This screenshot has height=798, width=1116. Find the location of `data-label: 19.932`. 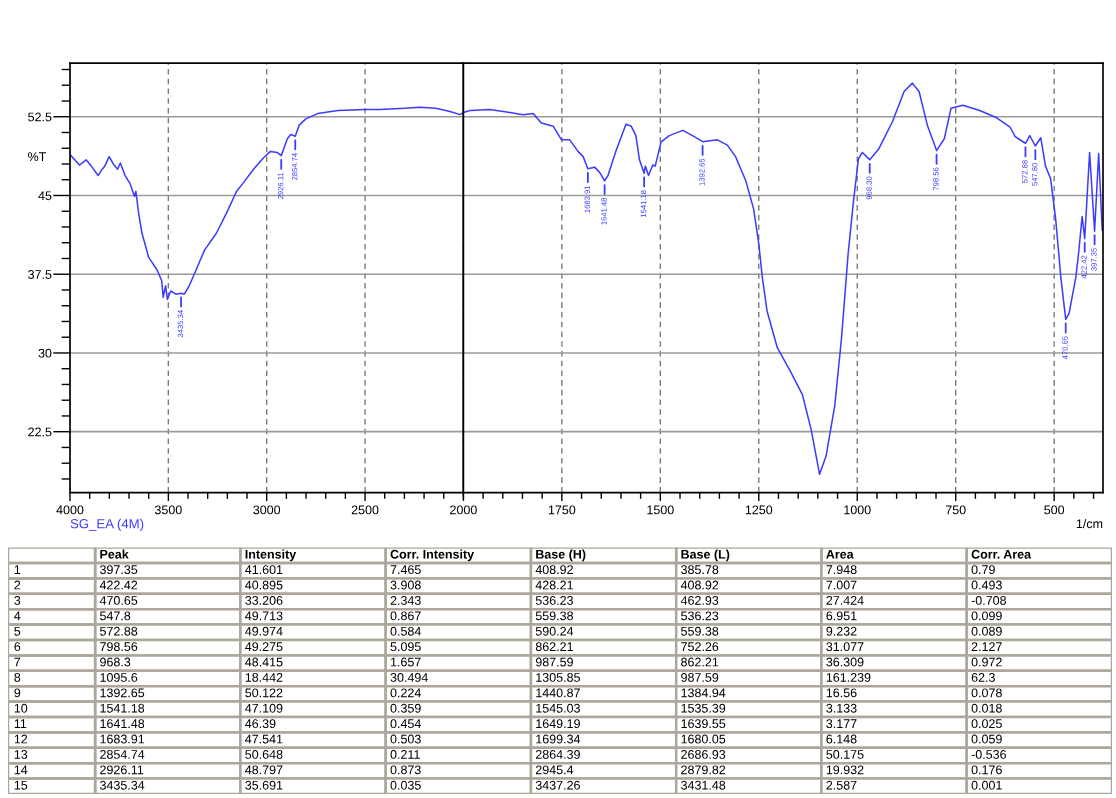

data-label: 19.932 is located at coordinates (845, 770).